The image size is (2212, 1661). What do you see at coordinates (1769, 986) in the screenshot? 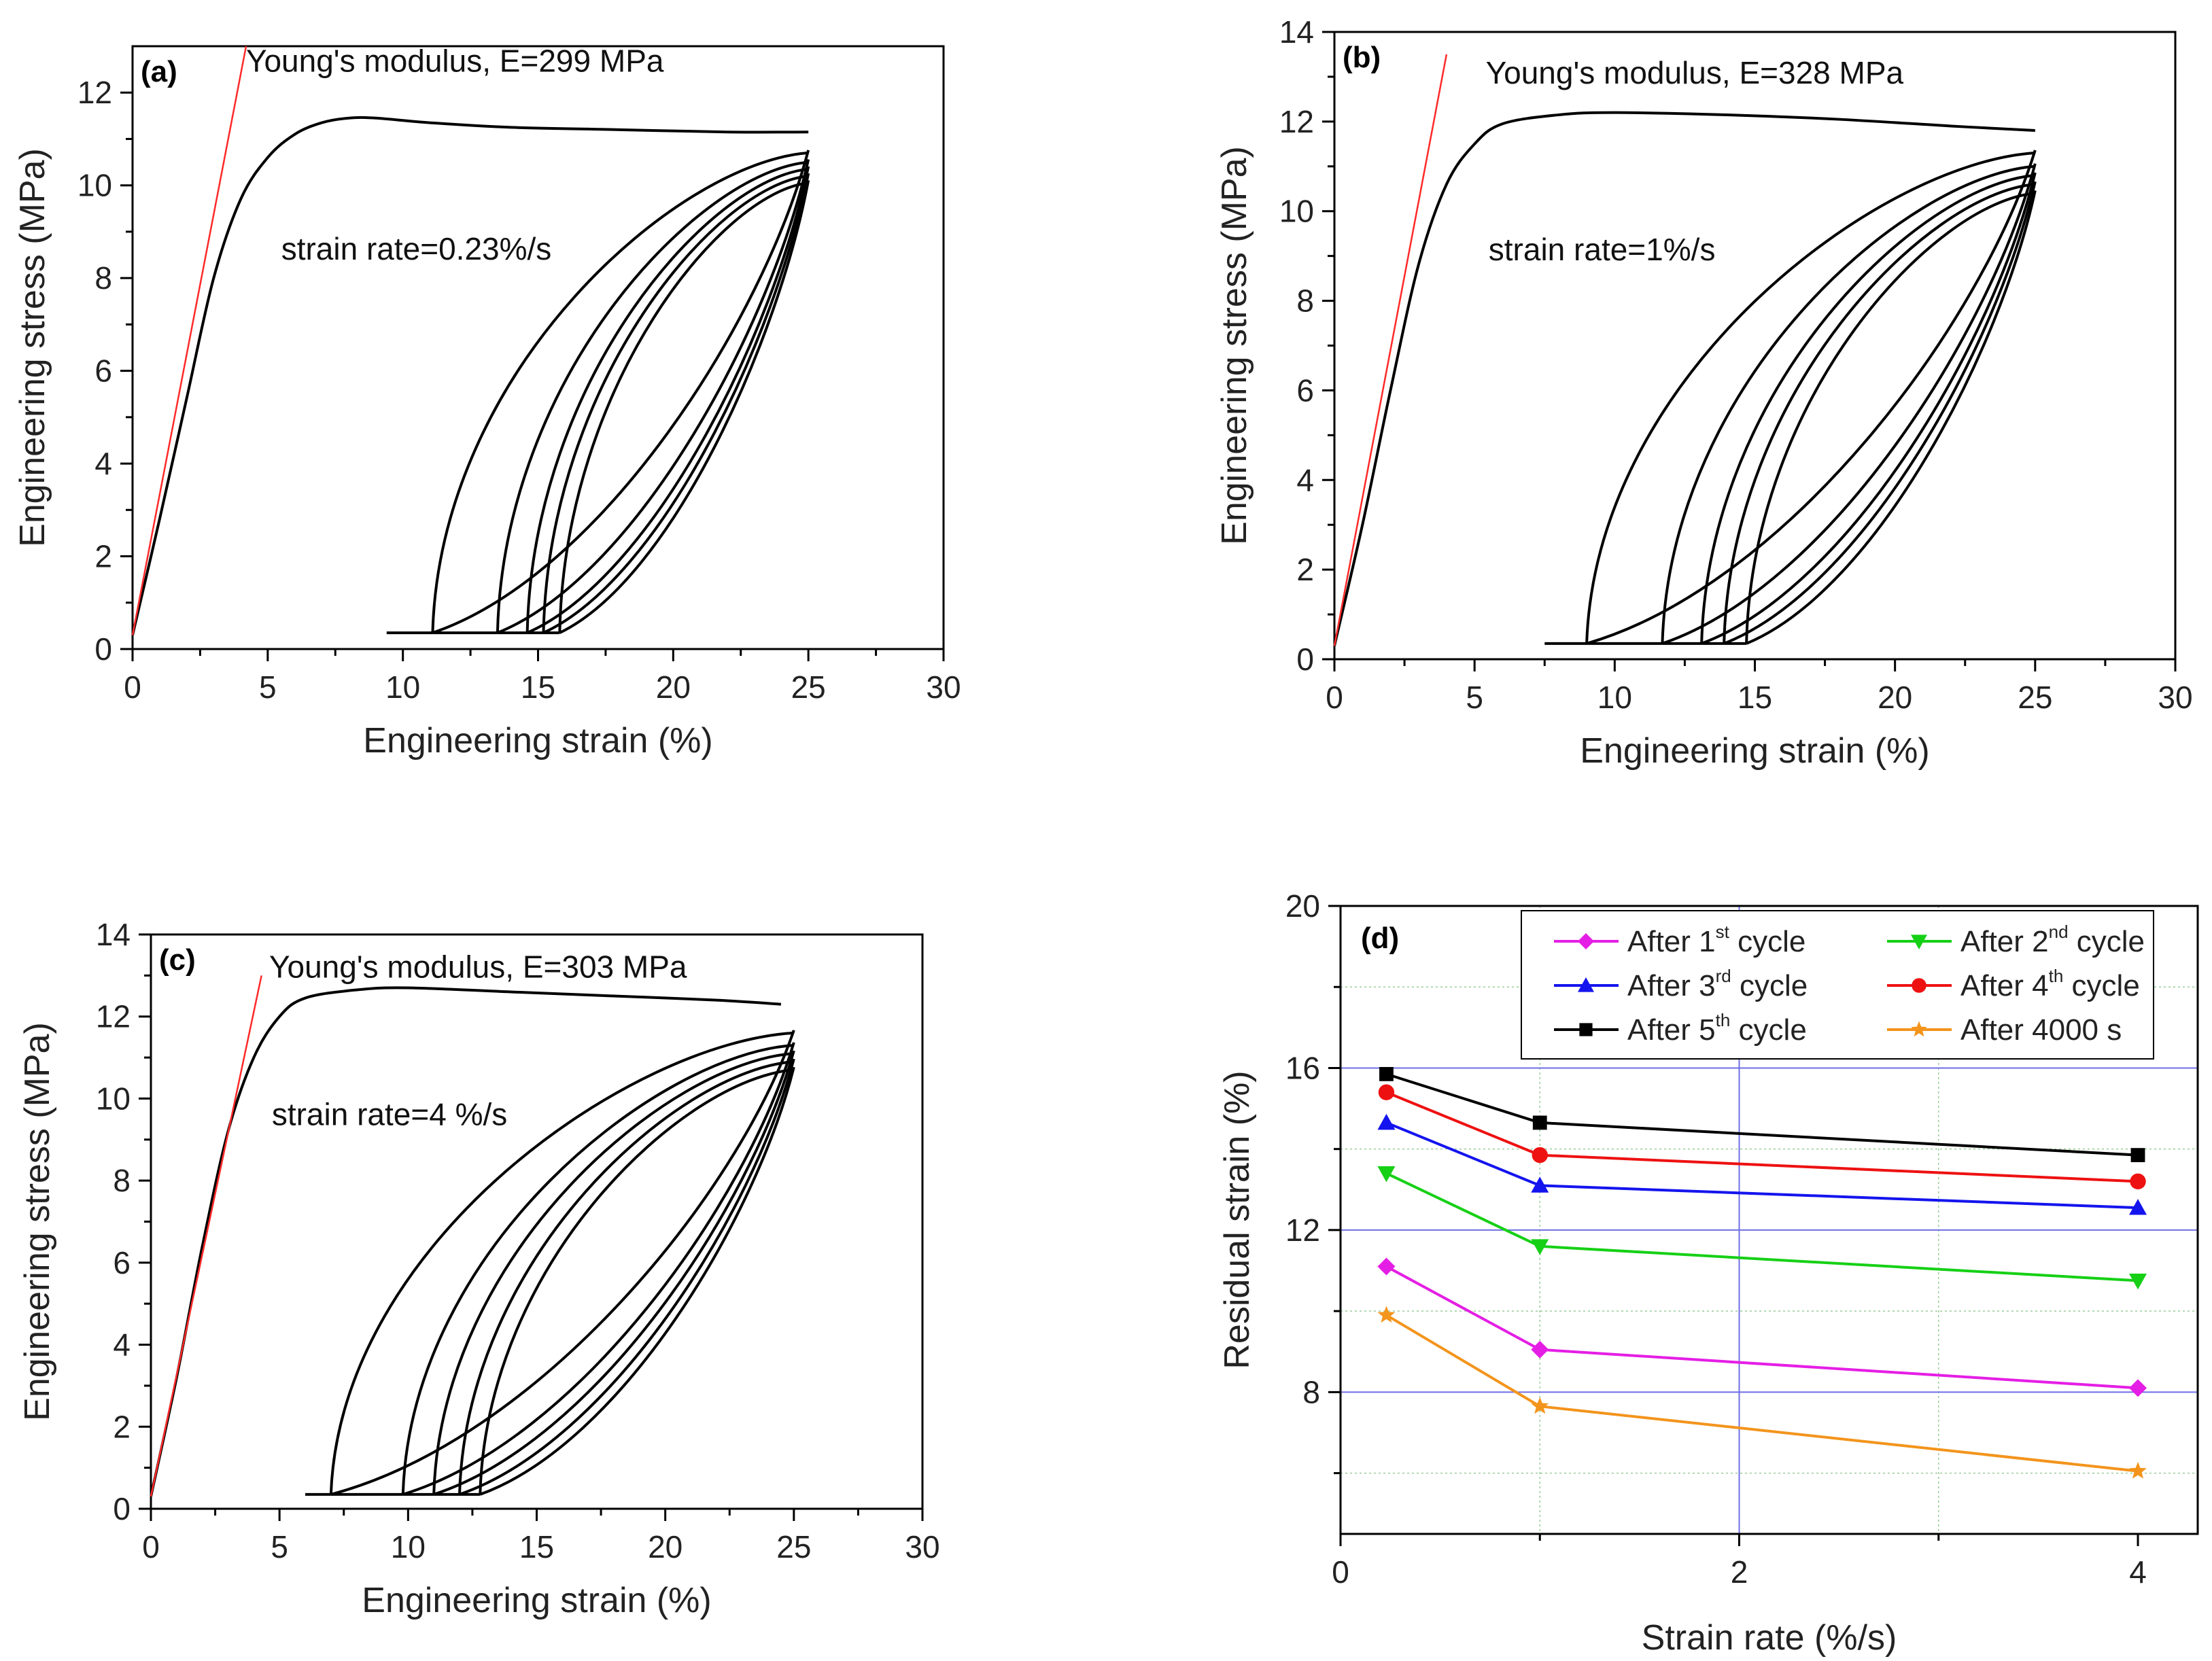
I see `legend-label-post: cycle` at bounding box center [1769, 986].